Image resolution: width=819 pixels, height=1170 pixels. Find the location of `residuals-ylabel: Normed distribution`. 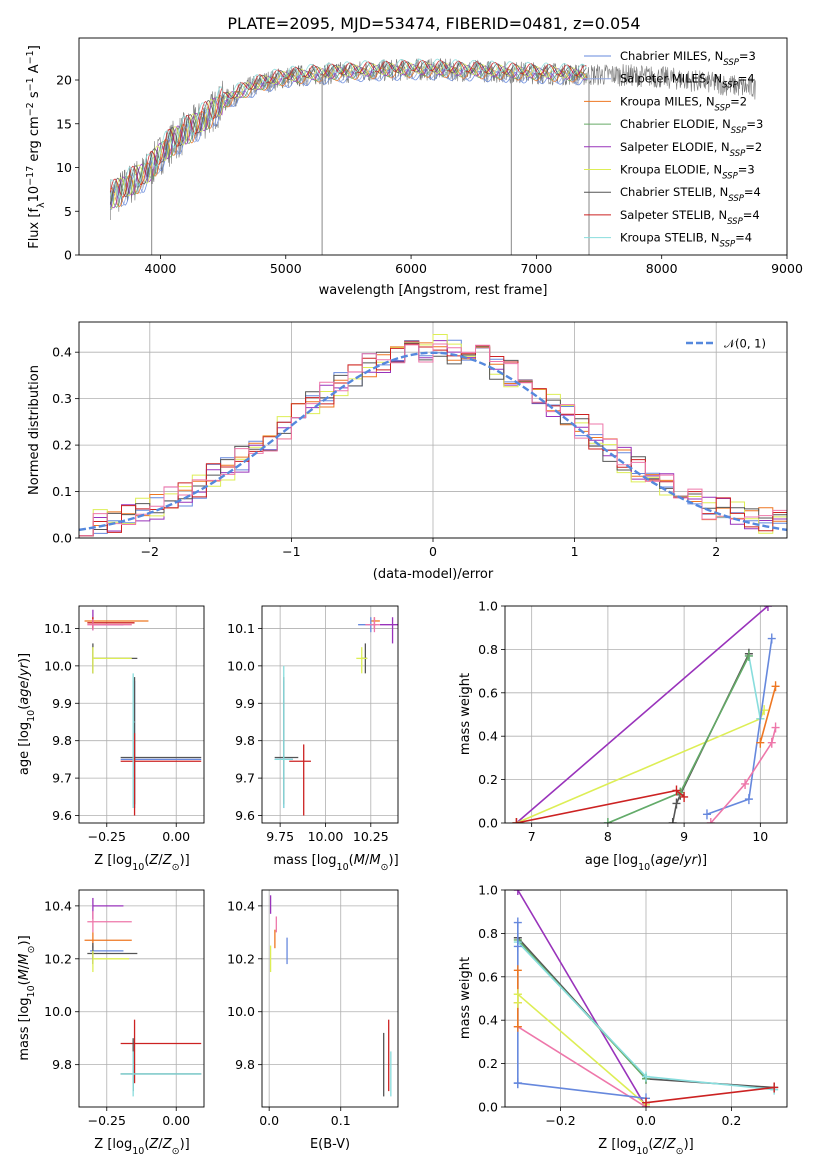

residuals-ylabel: Normed distribution is located at coordinates (34, 430).